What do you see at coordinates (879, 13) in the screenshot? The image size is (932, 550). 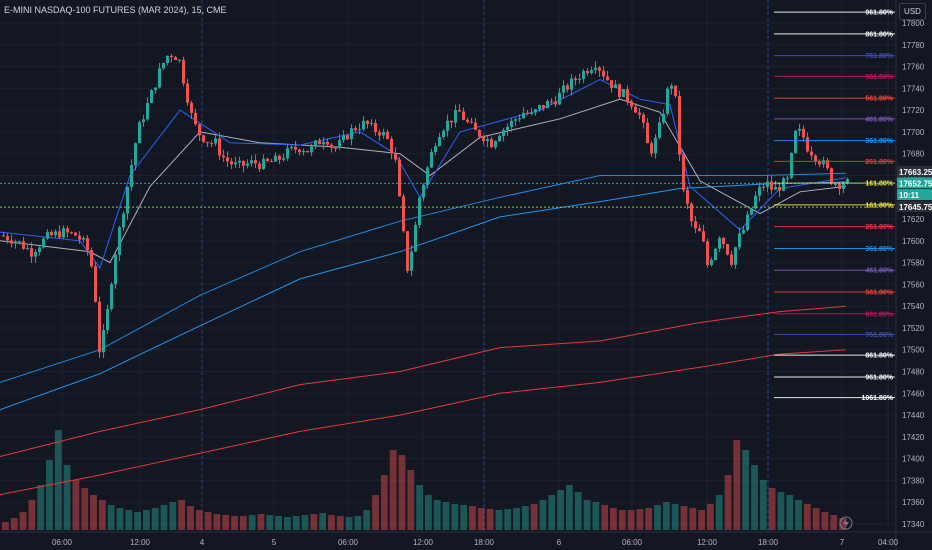 I see `fib-upper-level-label: 961.80%` at bounding box center [879, 13].